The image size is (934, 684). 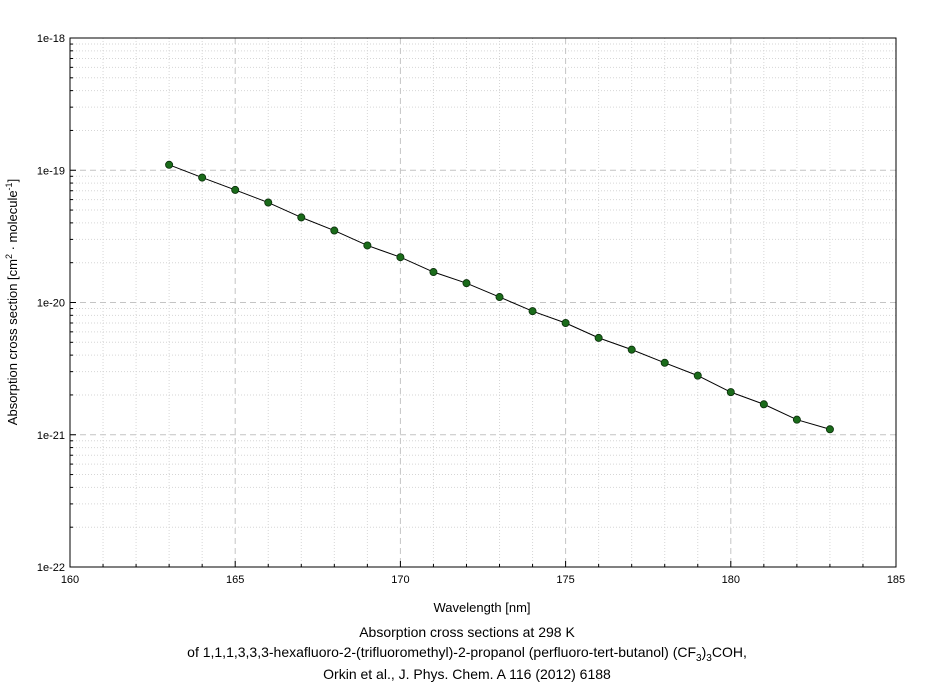 I want to click on x-tick-labels: 160 165 170 175 180 185, so click(x=483, y=580).